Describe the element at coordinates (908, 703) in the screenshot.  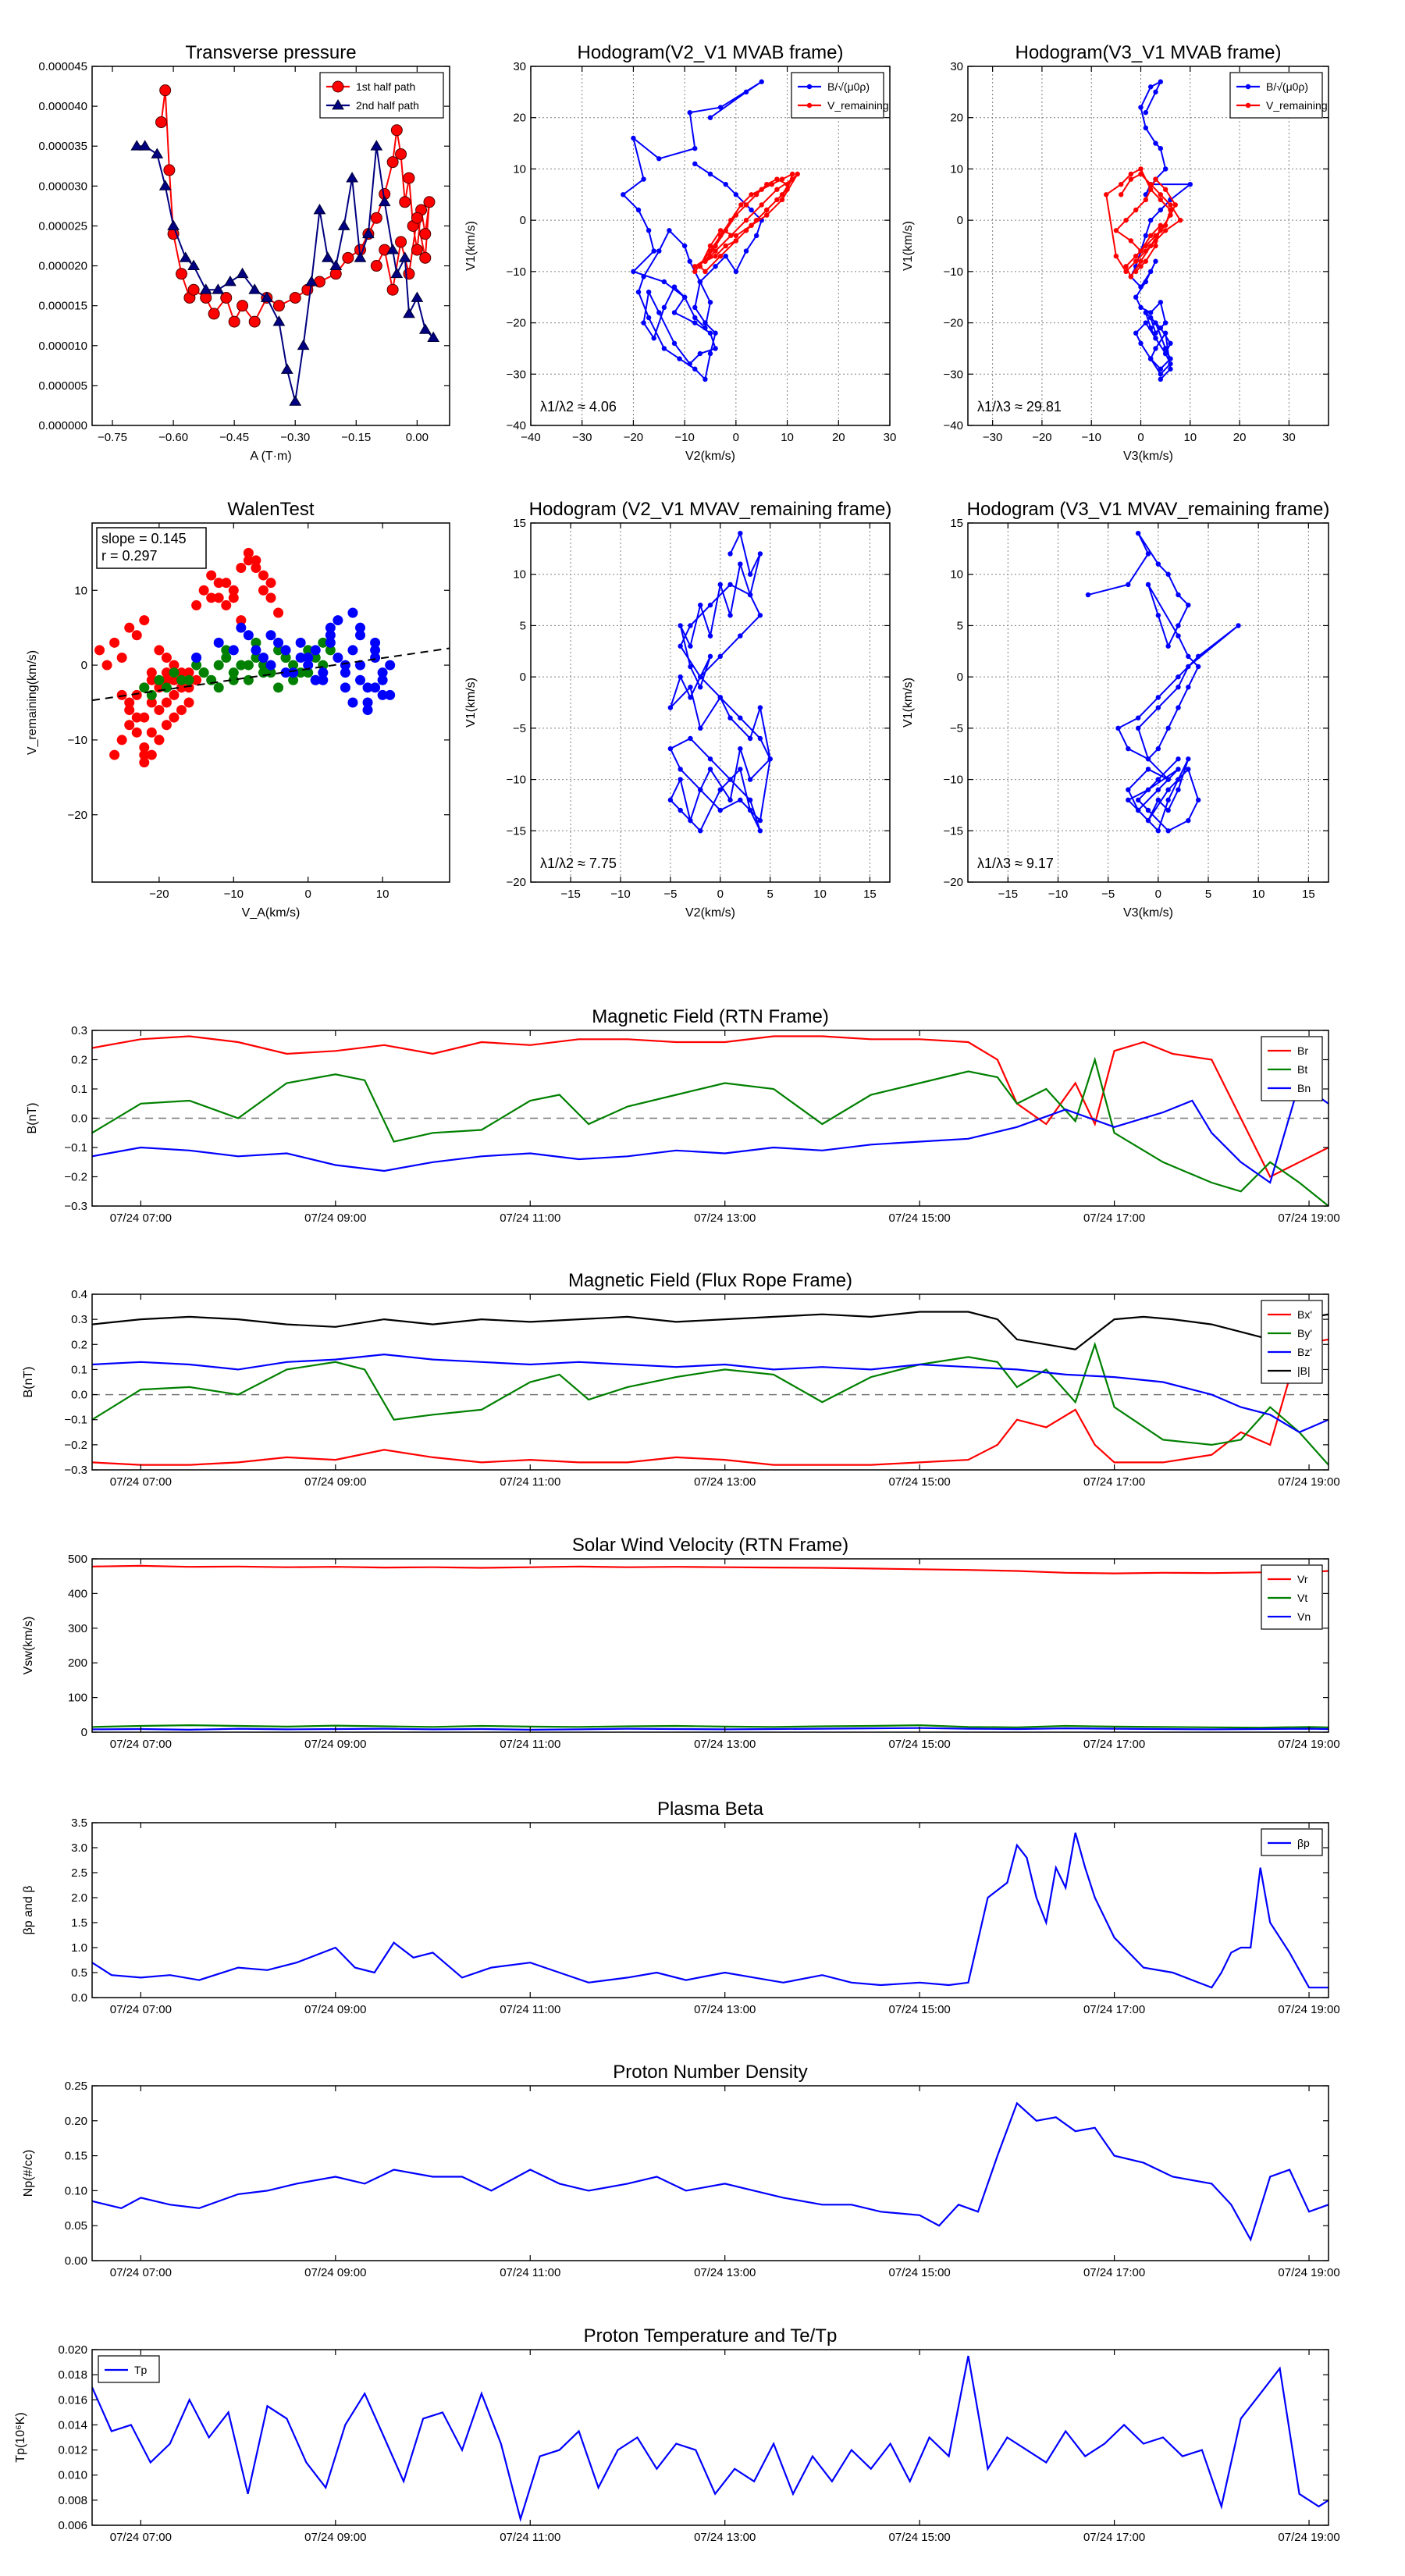
I see `y-axis-label: V1(km/s)` at that location.